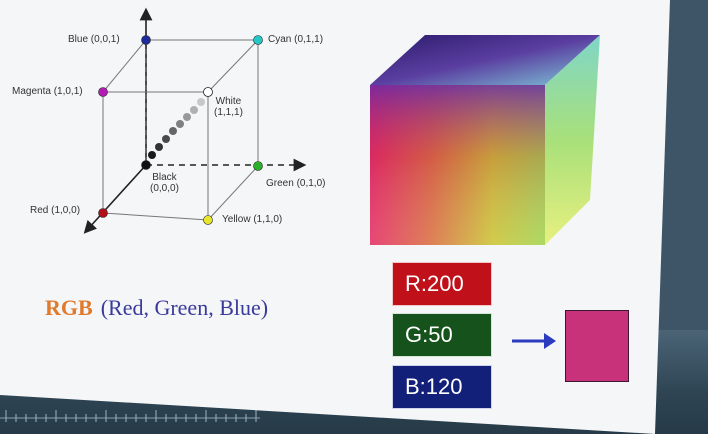 Image resolution: width=708 pixels, height=434 pixels. What do you see at coordinates (228, 107) in the screenshot?
I see `label-white: White (1,1,1)` at bounding box center [228, 107].